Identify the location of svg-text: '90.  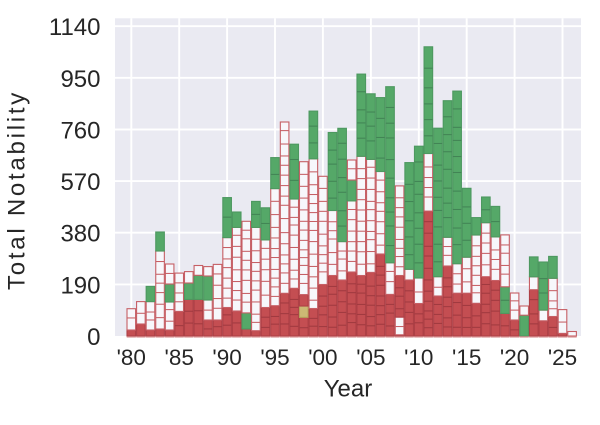
(226, 357).